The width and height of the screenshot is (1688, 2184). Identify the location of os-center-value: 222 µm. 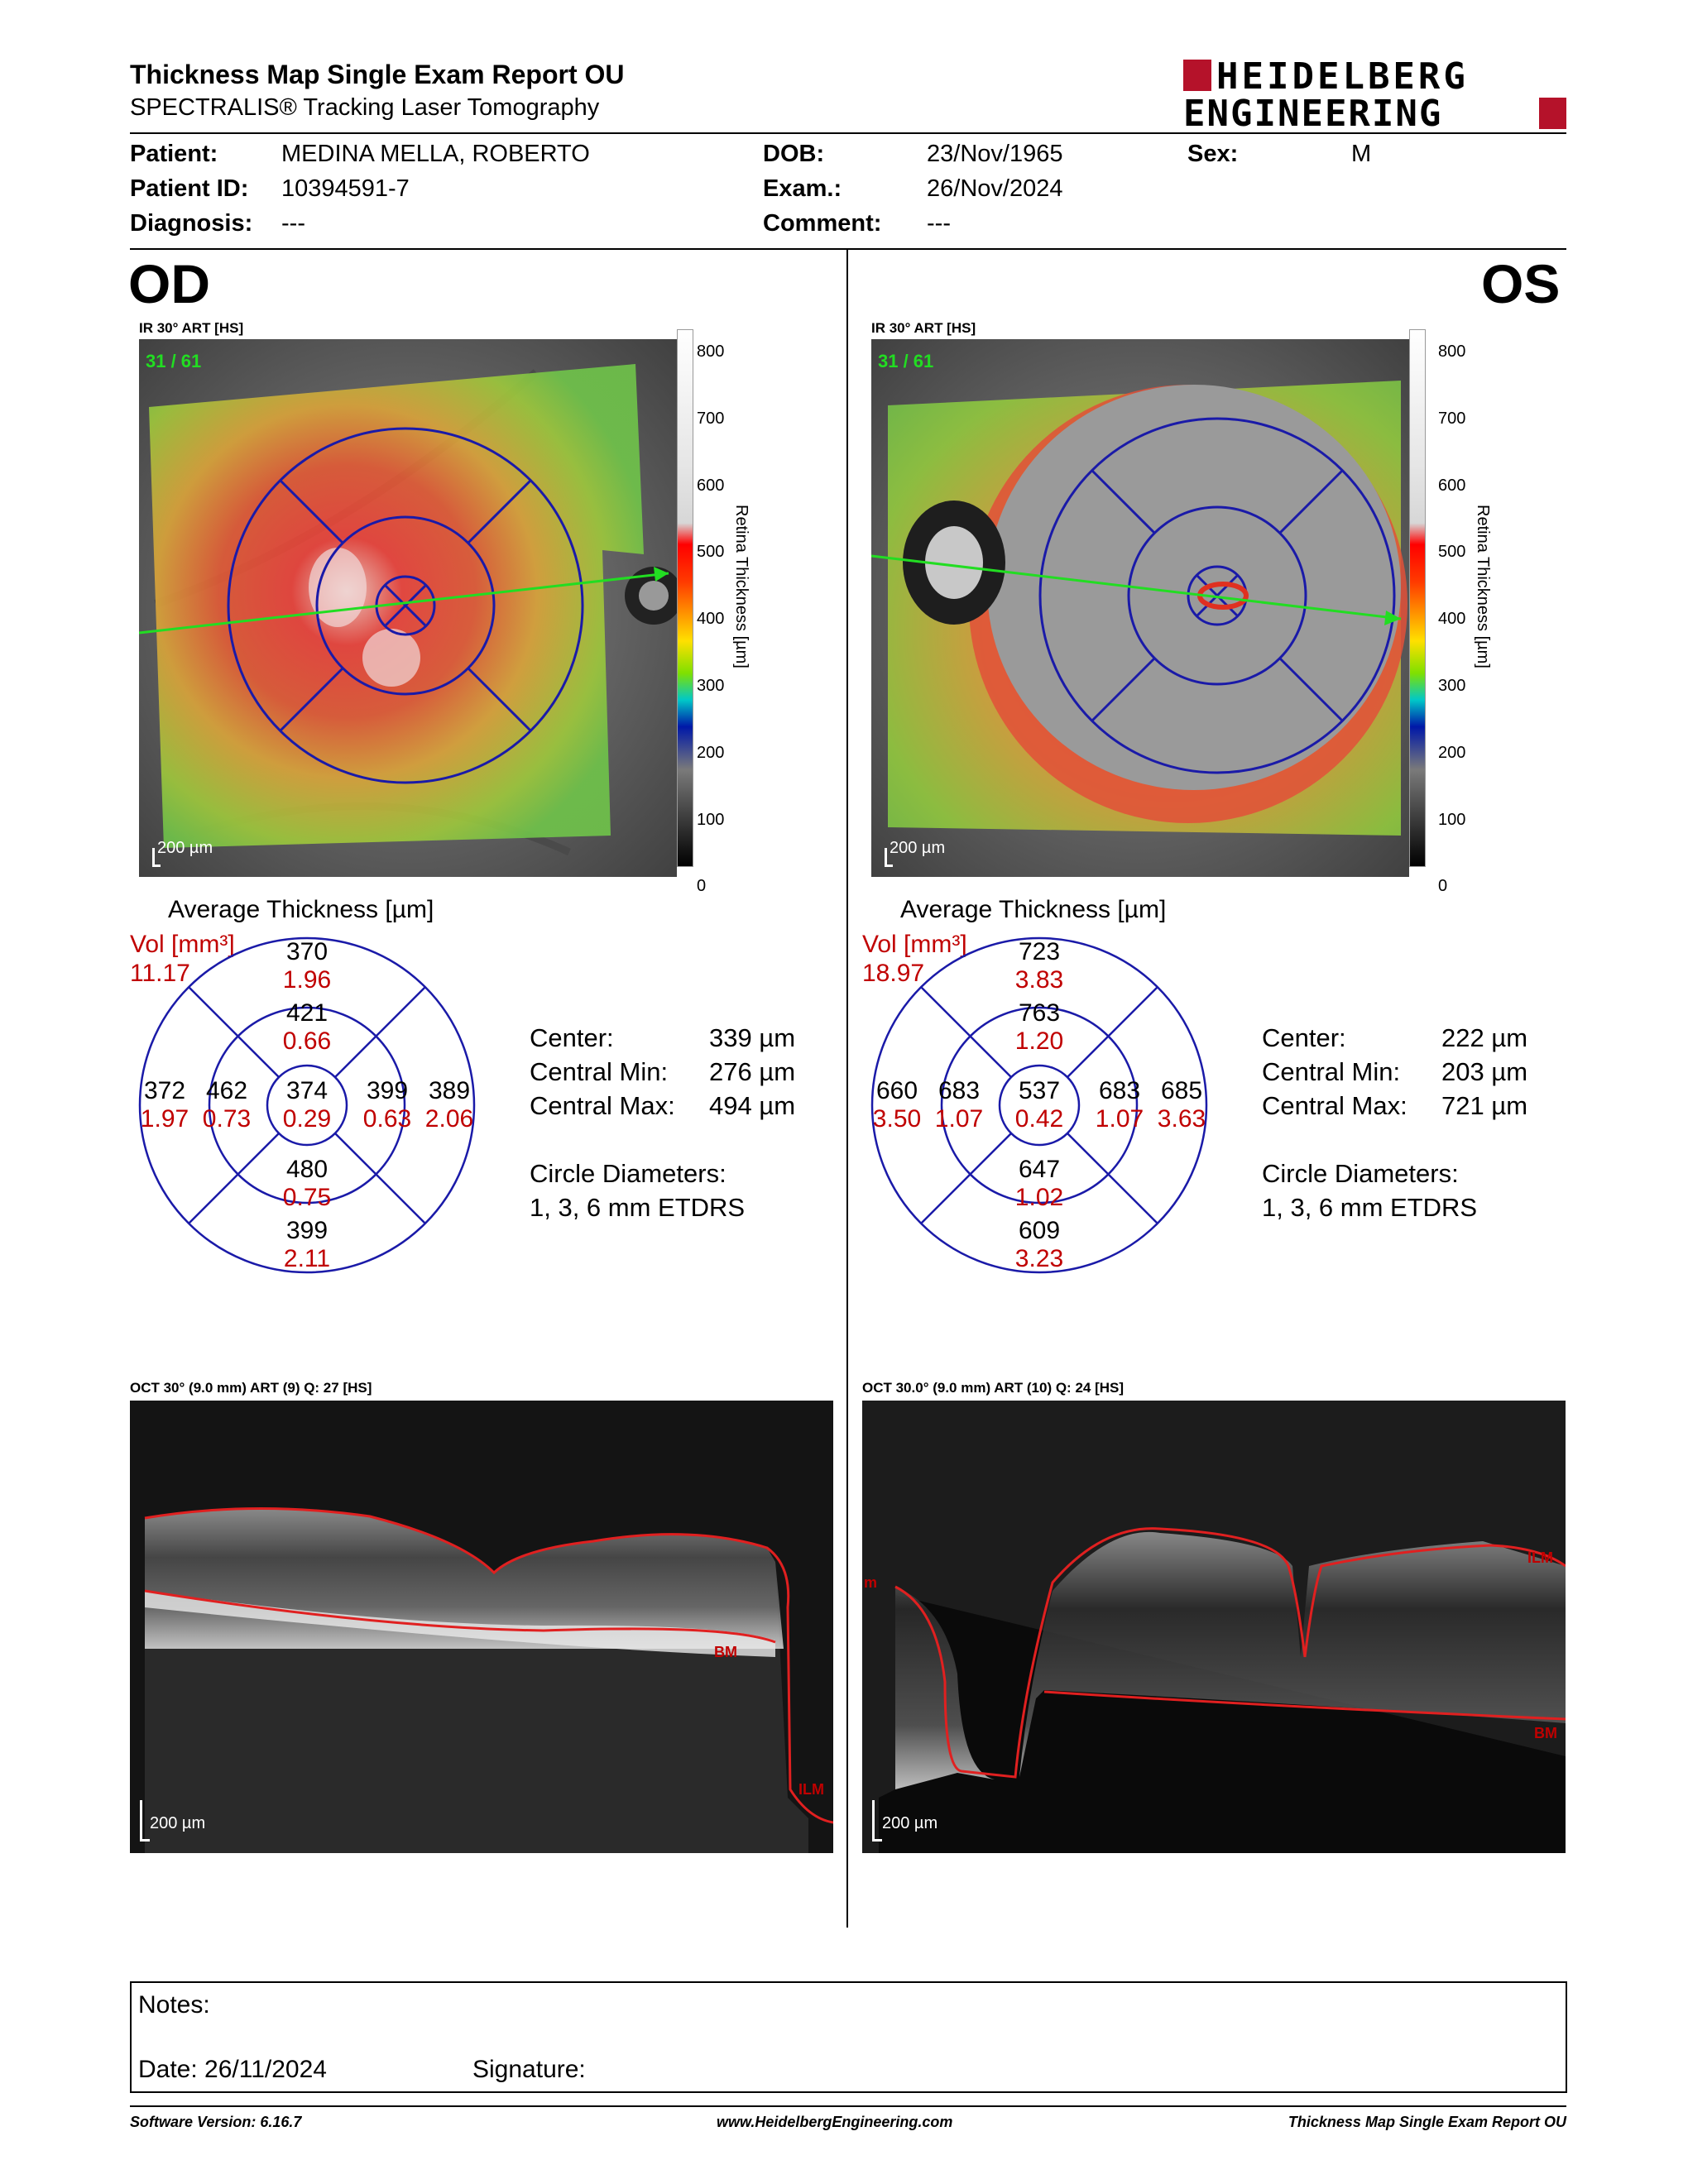
(1484, 1037).